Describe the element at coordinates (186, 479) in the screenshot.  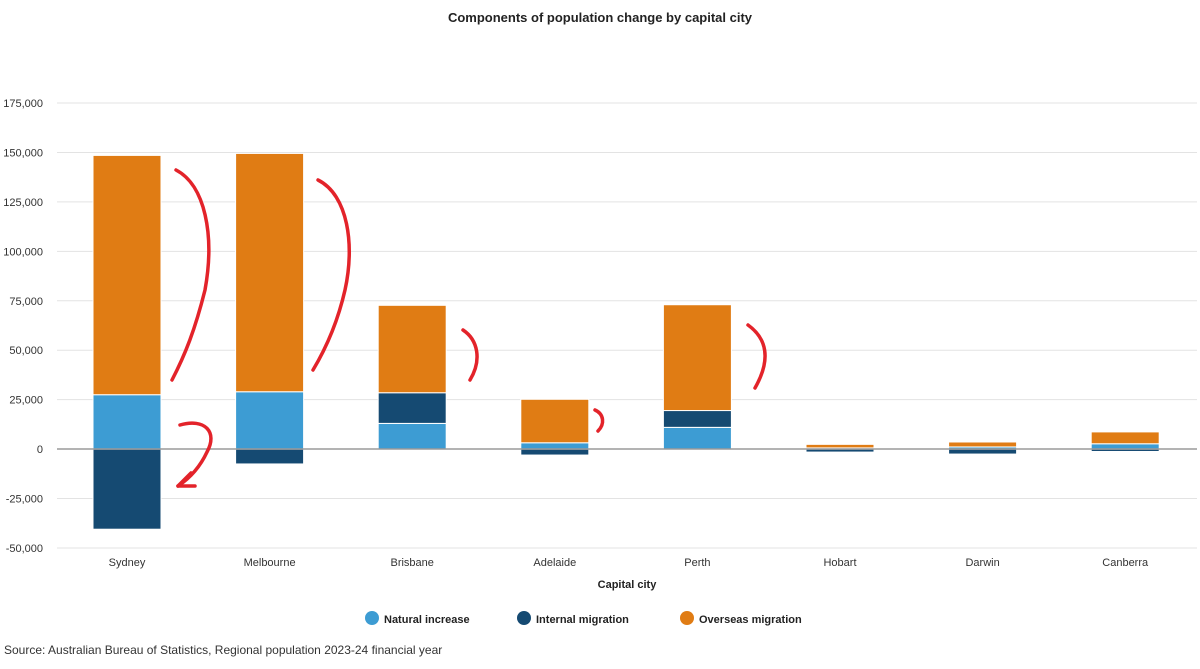
I see `sydney-hook-arrowhead` at that location.